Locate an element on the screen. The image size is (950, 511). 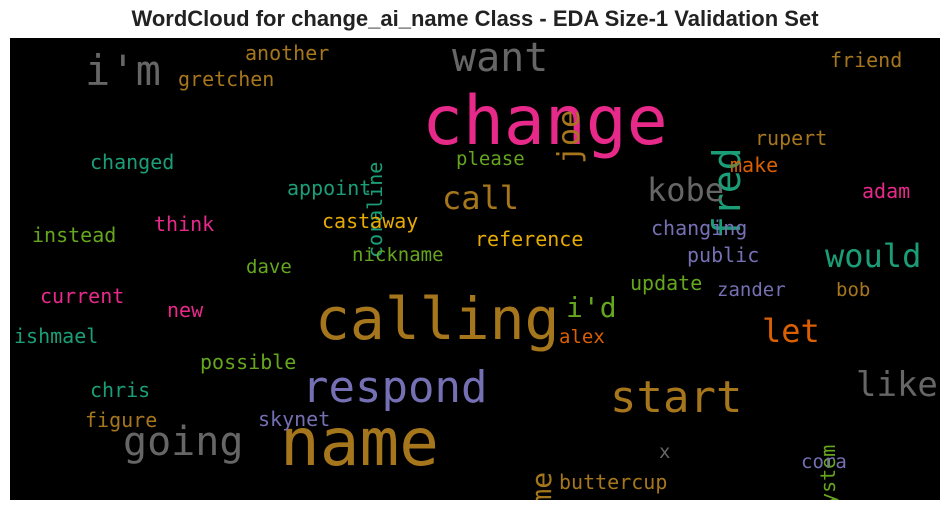
word-new: new is located at coordinates (185, 310).